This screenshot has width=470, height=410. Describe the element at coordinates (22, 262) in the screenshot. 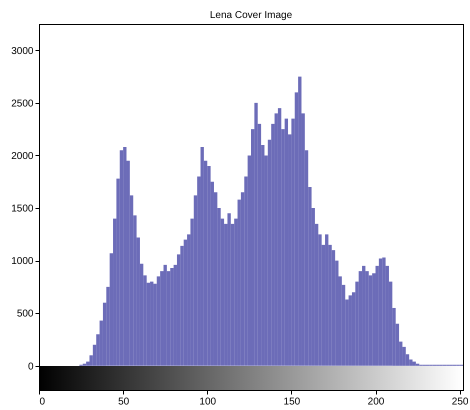

I see `y-tick-label: 1000` at that location.